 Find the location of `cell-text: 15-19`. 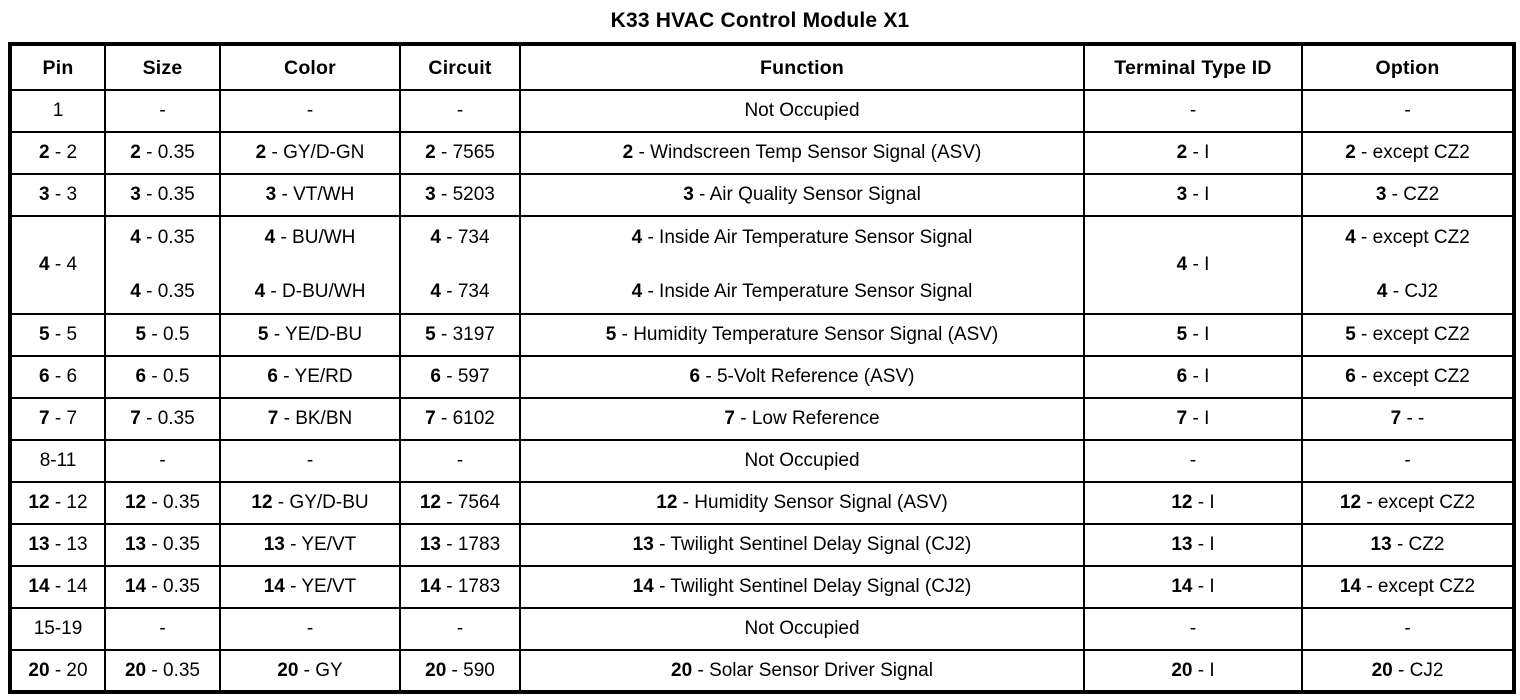

cell-text: 15-19 is located at coordinates (58, 628).